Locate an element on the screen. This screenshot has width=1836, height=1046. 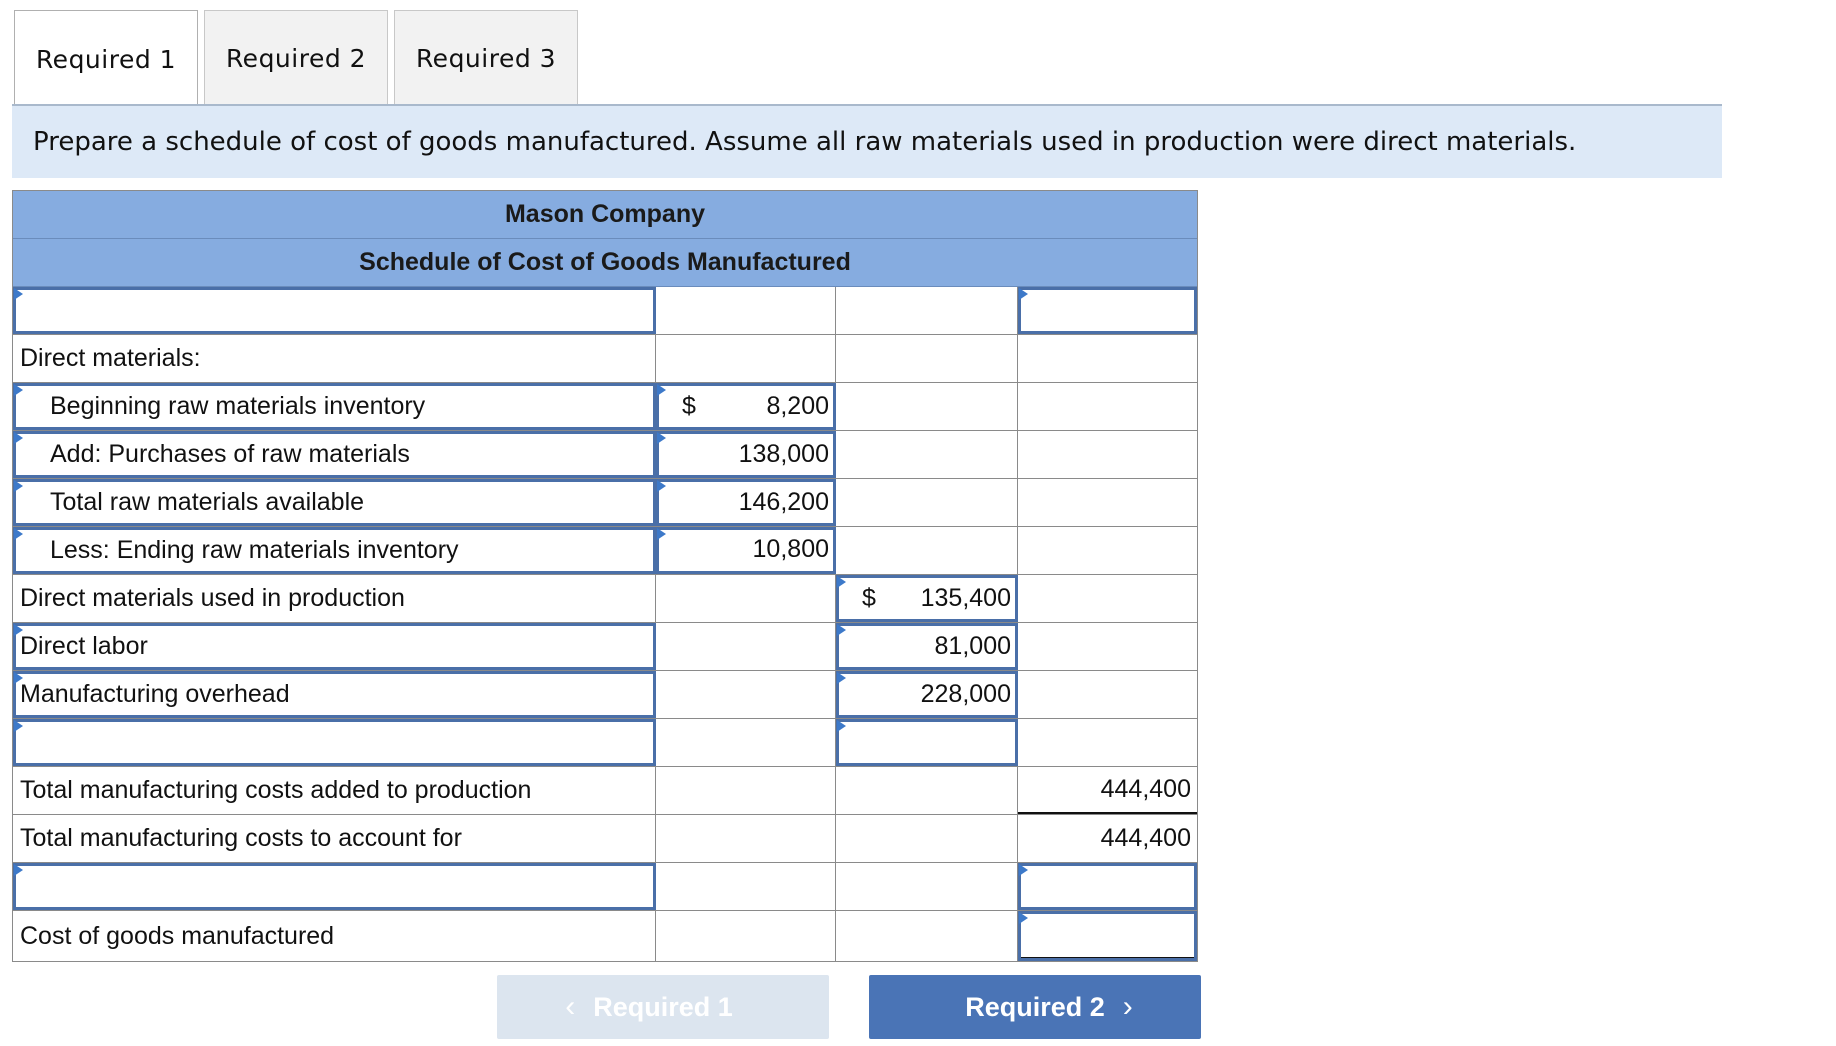
amount-input: 138,000 is located at coordinates (746, 454).